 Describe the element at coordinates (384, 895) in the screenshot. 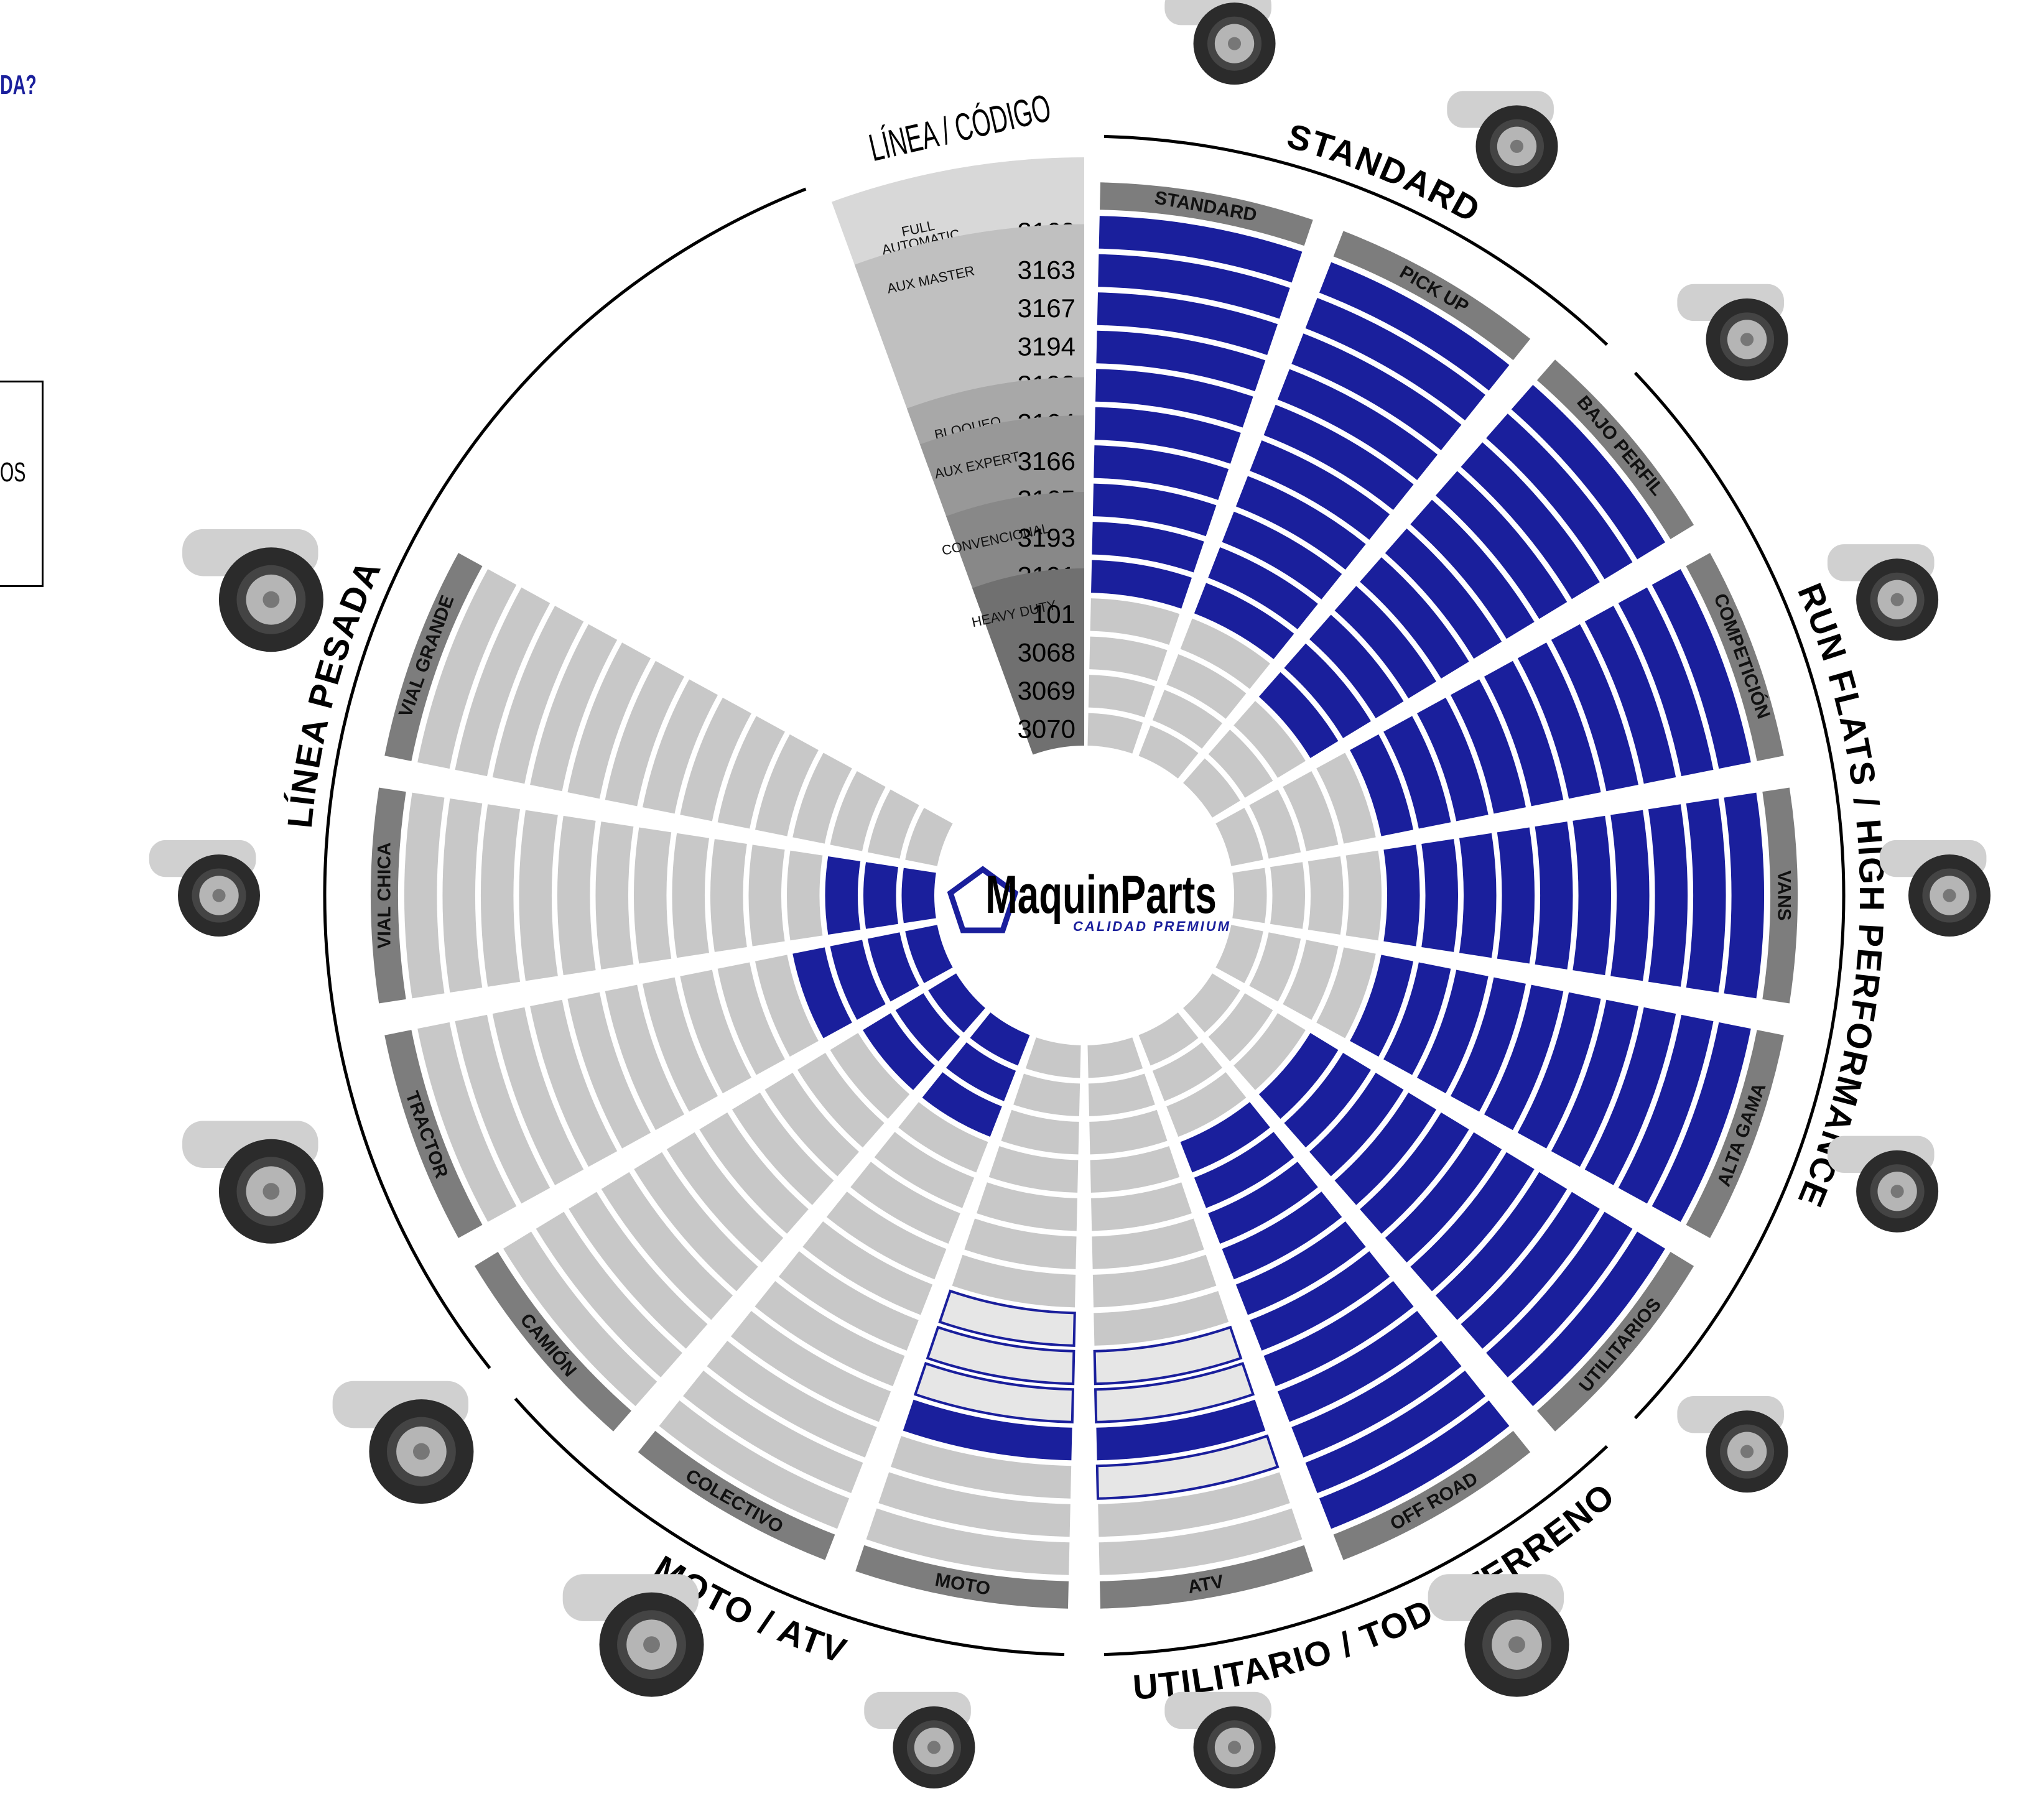

I see `category-label: VIAL CHICA` at that location.